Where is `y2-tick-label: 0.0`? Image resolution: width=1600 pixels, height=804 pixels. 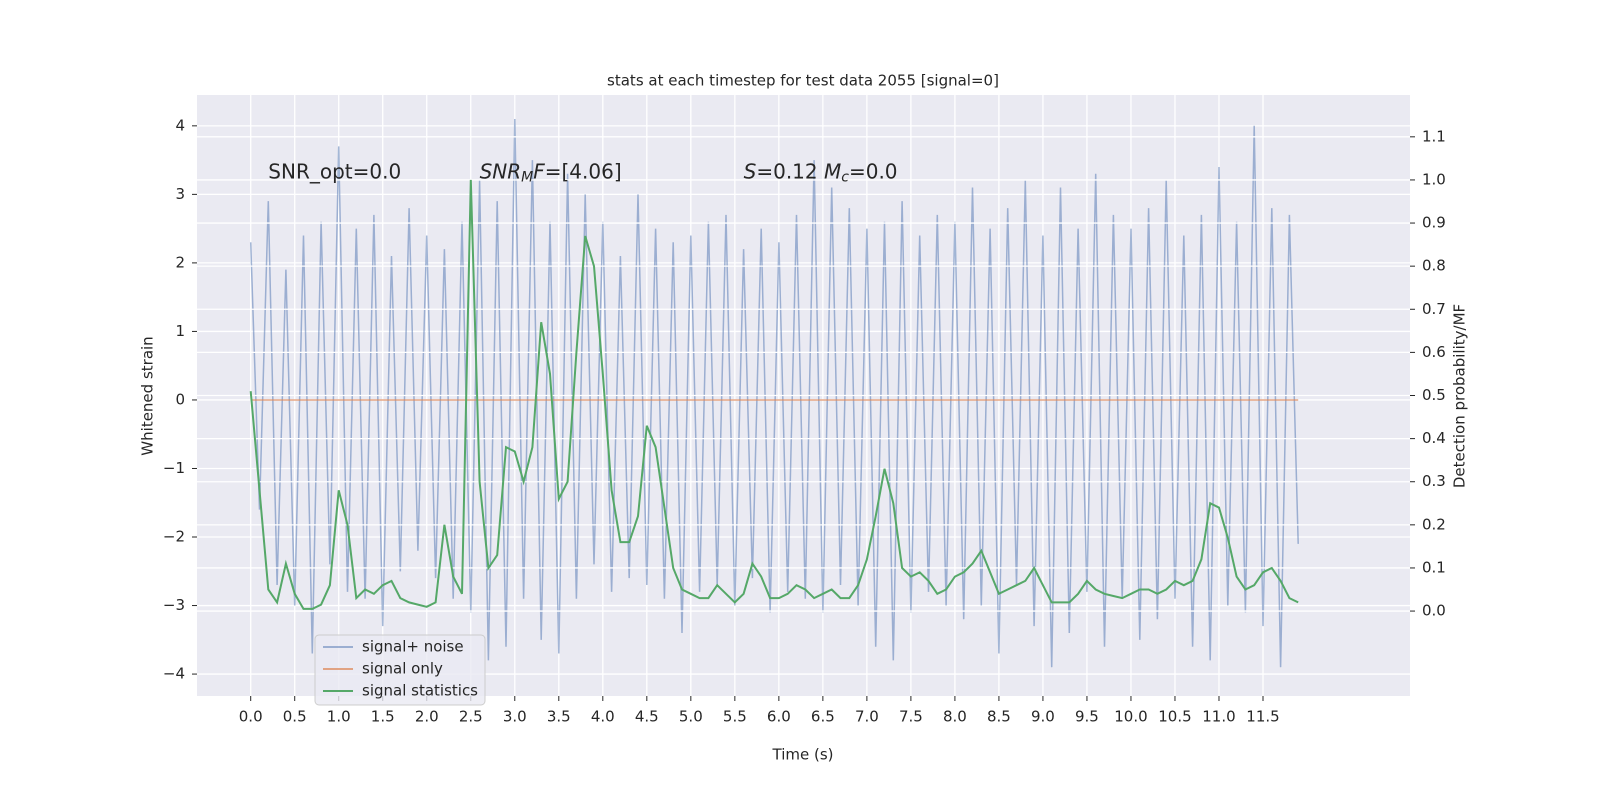 y2-tick-label: 0.0 is located at coordinates (1434, 611).